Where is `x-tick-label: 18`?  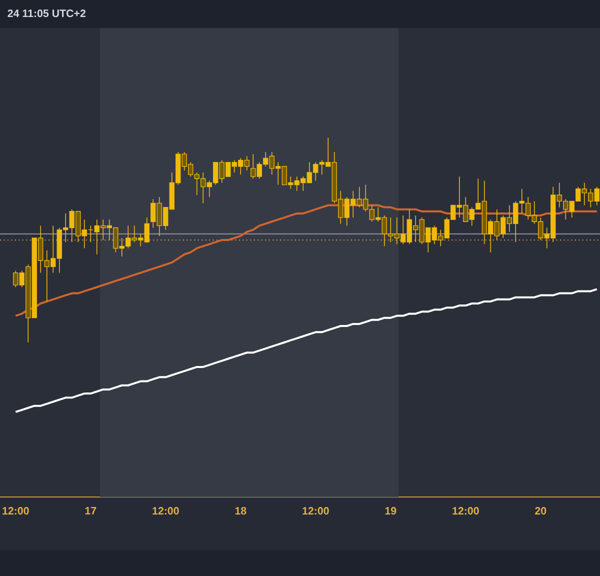
x-tick-label: 18 is located at coordinates (240, 511).